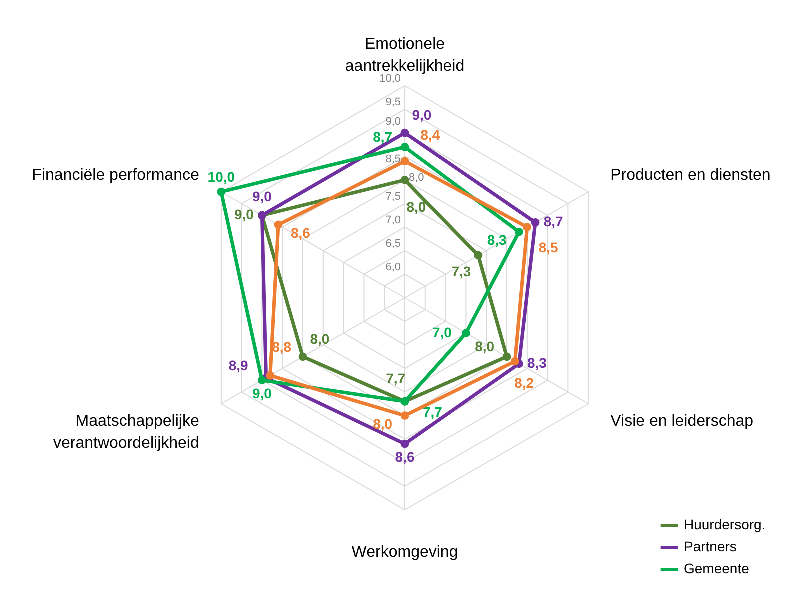 The width and height of the screenshot is (809, 610). What do you see at coordinates (524, 382) in the screenshot?
I see `data-label: 8,2` at bounding box center [524, 382].